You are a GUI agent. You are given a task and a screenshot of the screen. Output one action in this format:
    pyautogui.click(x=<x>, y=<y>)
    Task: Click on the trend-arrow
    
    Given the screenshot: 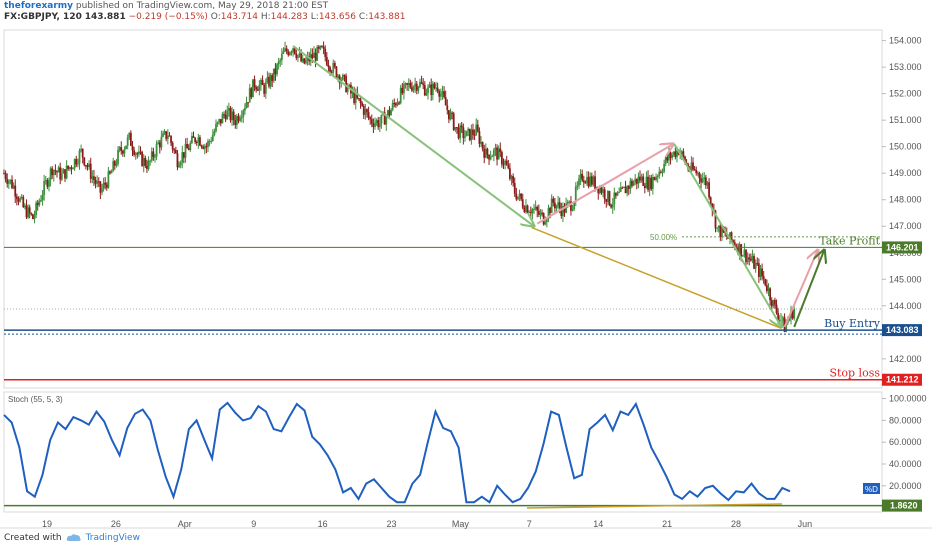 What is the action you would take?
    pyautogui.click(x=604, y=184)
    